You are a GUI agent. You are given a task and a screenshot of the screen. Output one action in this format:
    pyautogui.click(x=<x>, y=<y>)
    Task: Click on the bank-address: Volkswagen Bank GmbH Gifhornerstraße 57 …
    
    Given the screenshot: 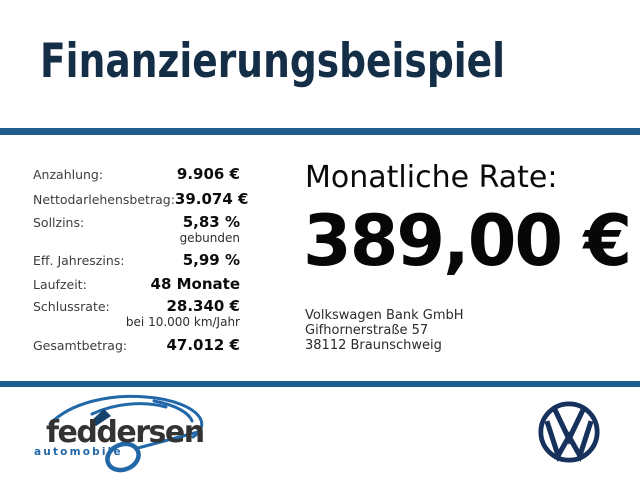 What is the action you would take?
    pyautogui.click(x=384, y=330)
    